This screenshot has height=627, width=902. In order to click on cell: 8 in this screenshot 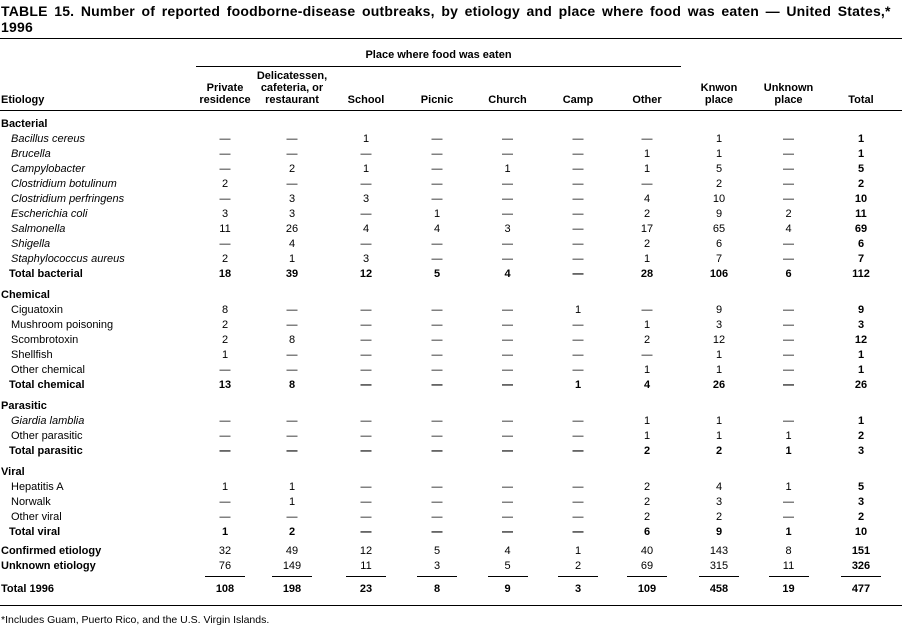, I will do `click(292, 385)`.